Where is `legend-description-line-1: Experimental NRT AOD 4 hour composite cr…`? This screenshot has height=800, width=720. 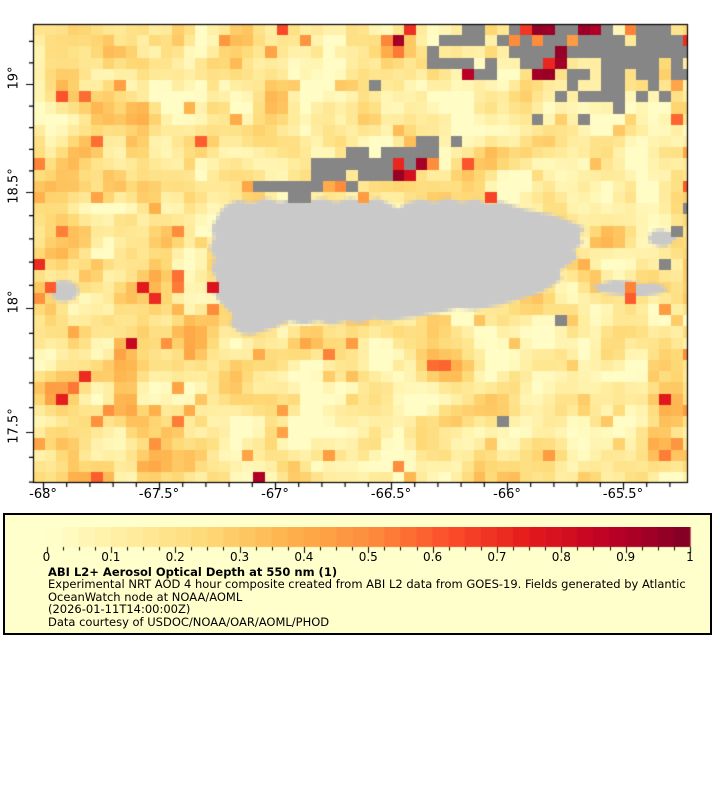 legend-description-line-1: Experimental NRT AOD 4 hour composite cr… is located at coordinates (367, 584).